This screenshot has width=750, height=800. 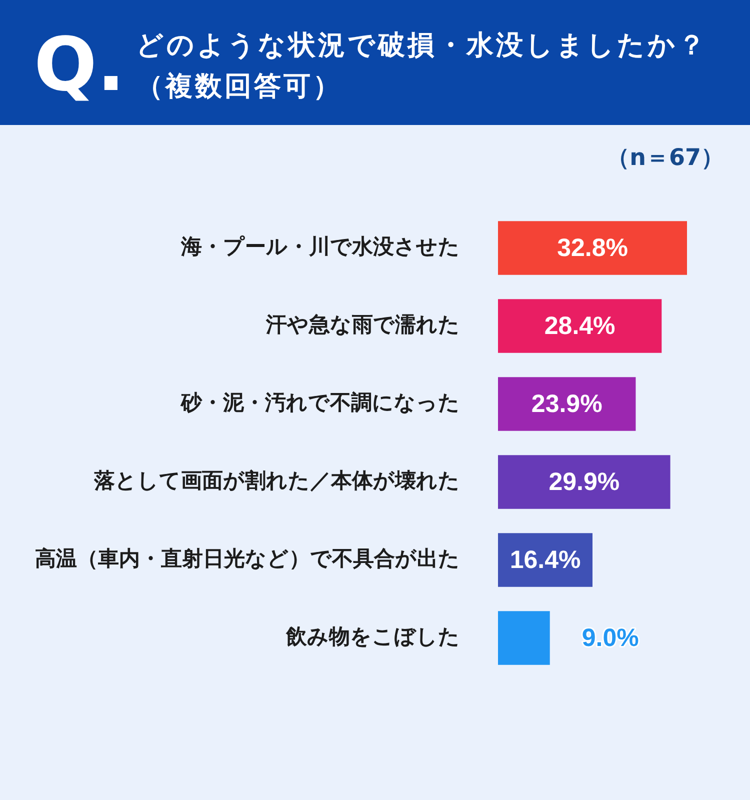 What do you see at coordinates (80, 65) in the screenshot?
I see `text: Q.` at bounding box center [80, 65].